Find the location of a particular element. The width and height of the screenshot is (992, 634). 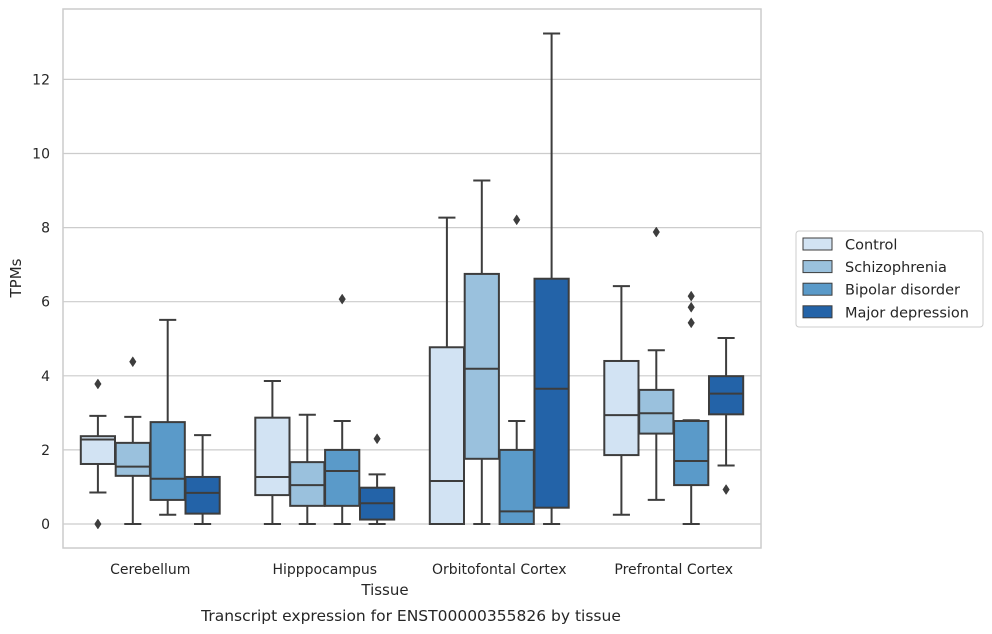

legend-frame is located at coordinates (889, 279).